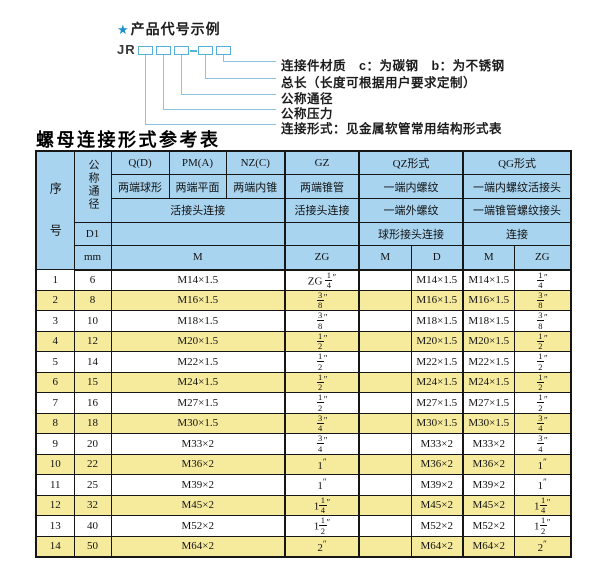  Describe the element at coordinates (55, 526) in the screenshot. I see `cell-seq: 13` at that location.